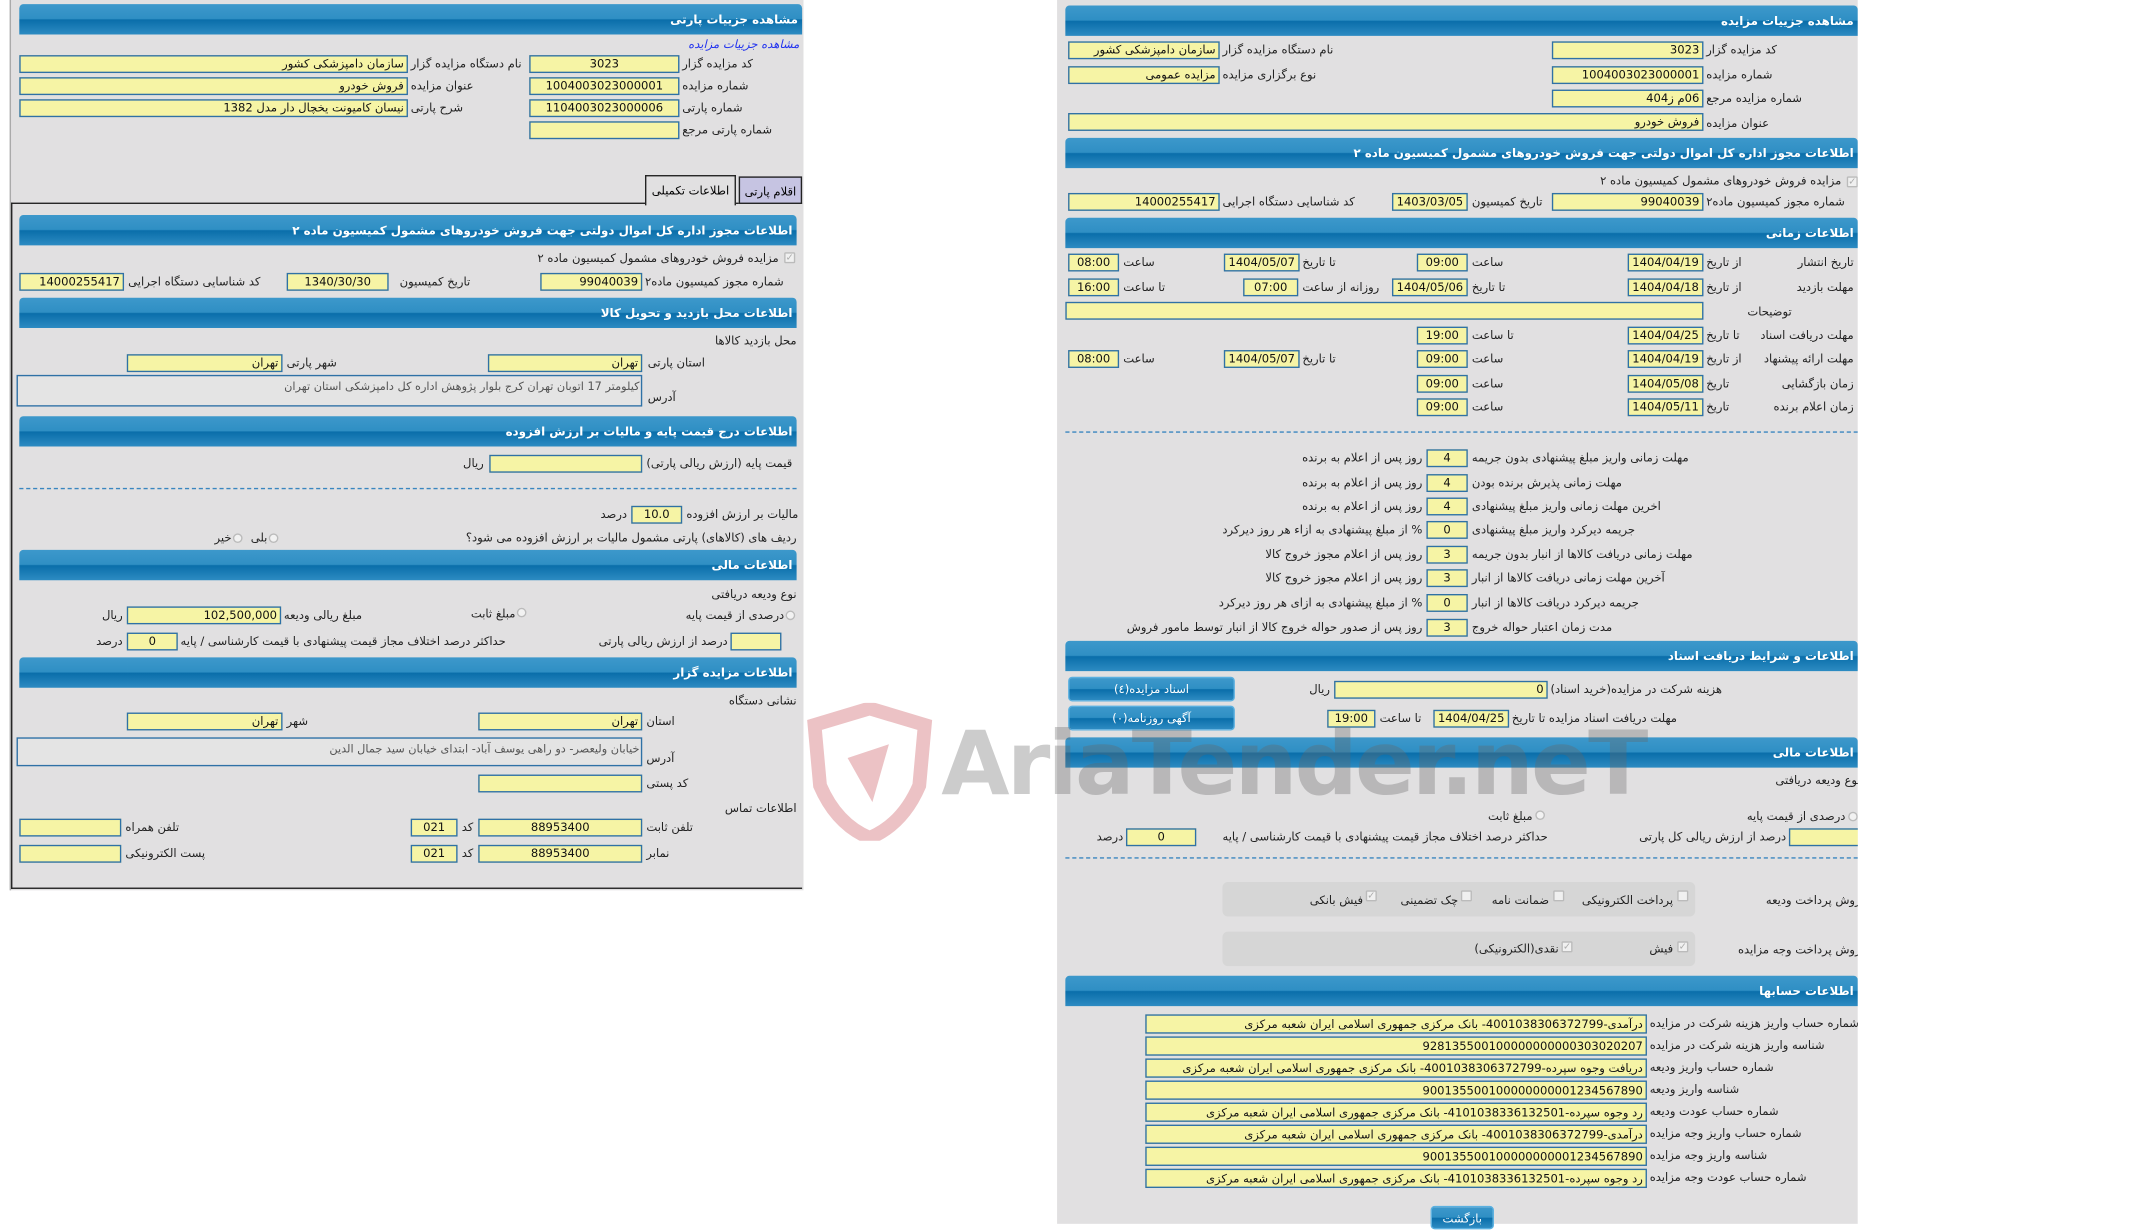  What do you see at coordinates (756, 641) in the screenshot?
I see `percent-of-value-field` at bounding box center [756, 641].